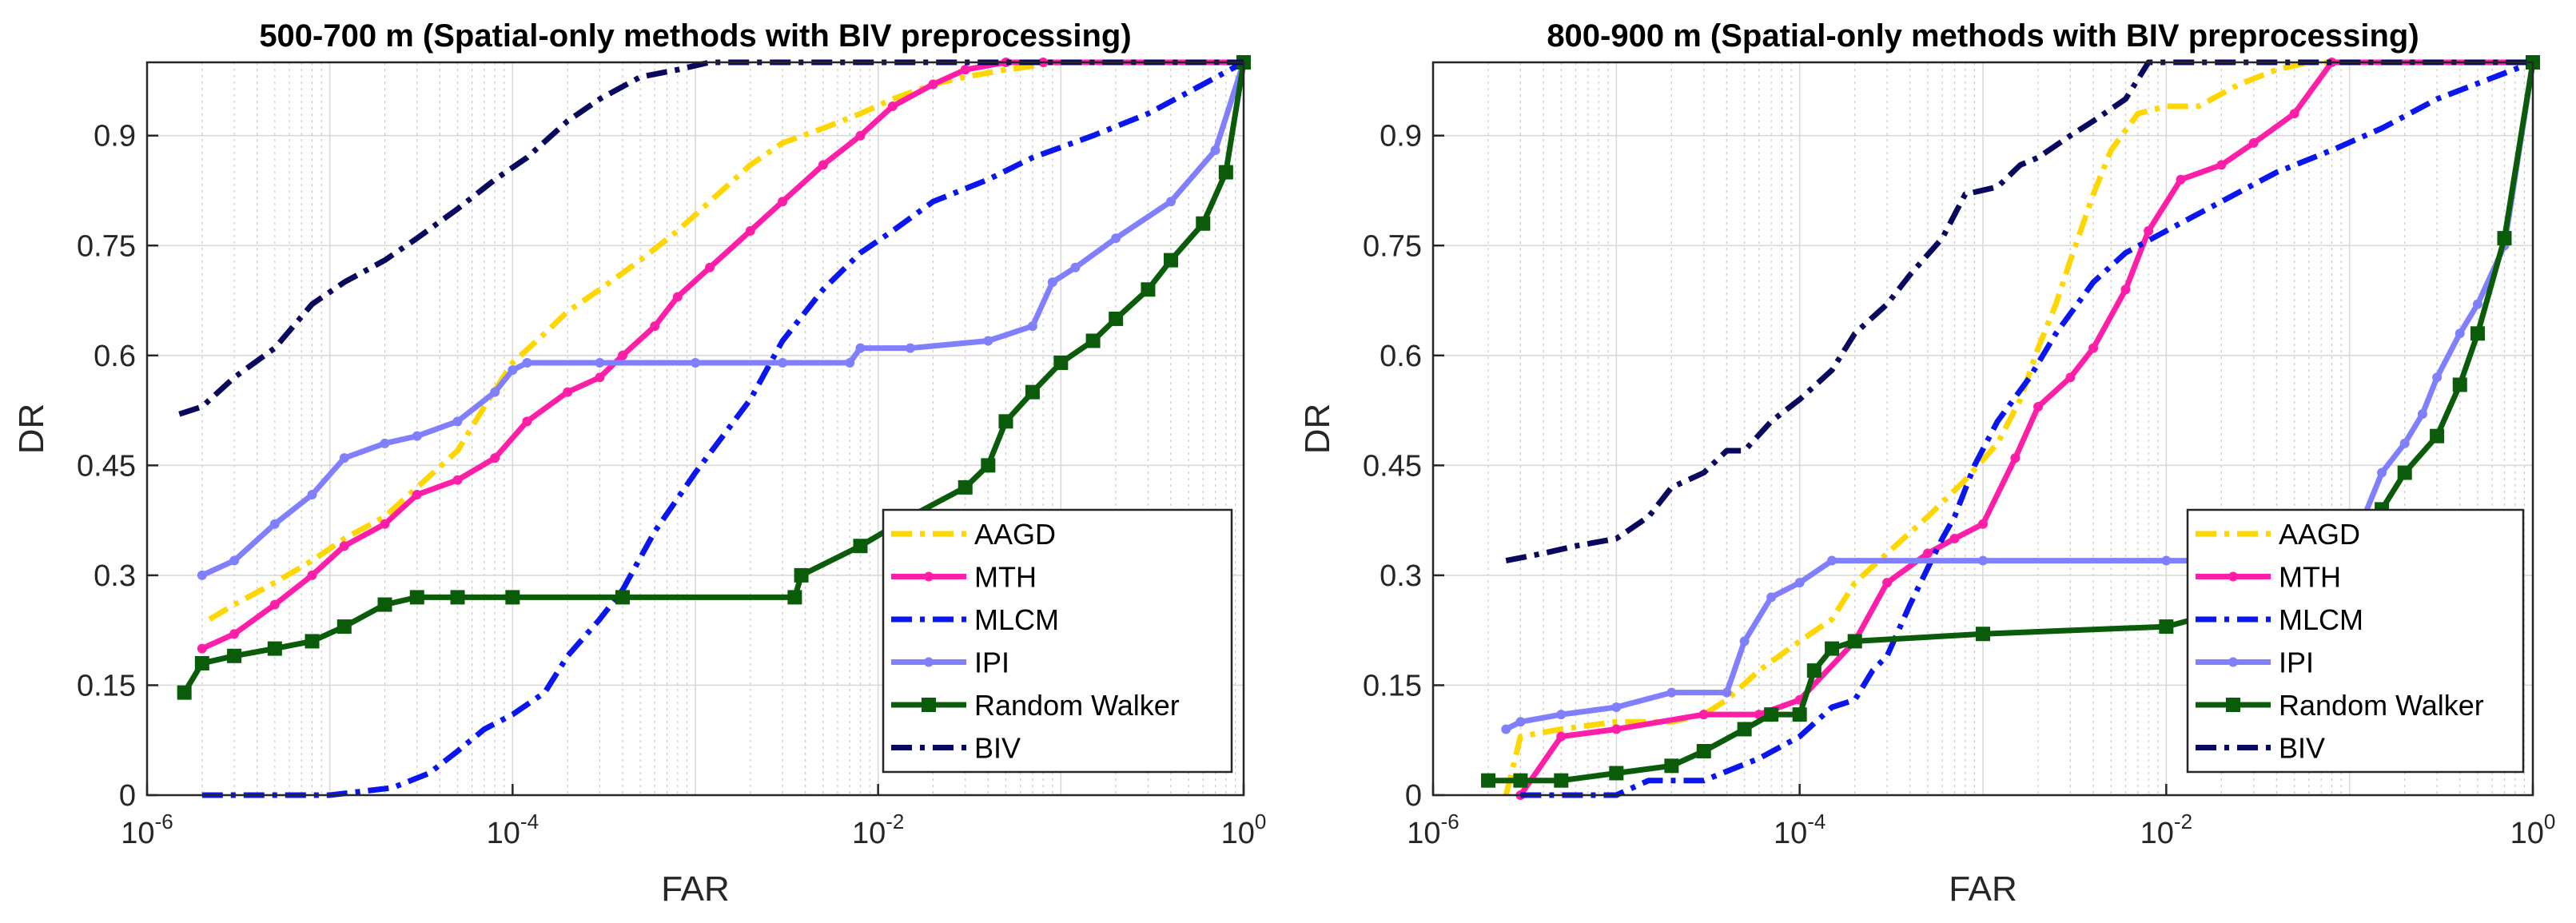 The width and height of the screenshot is (2576, 923). Describe the element at coordinates (2233, 576) in the screenshot. I see `legend-marker-mth` at that location.